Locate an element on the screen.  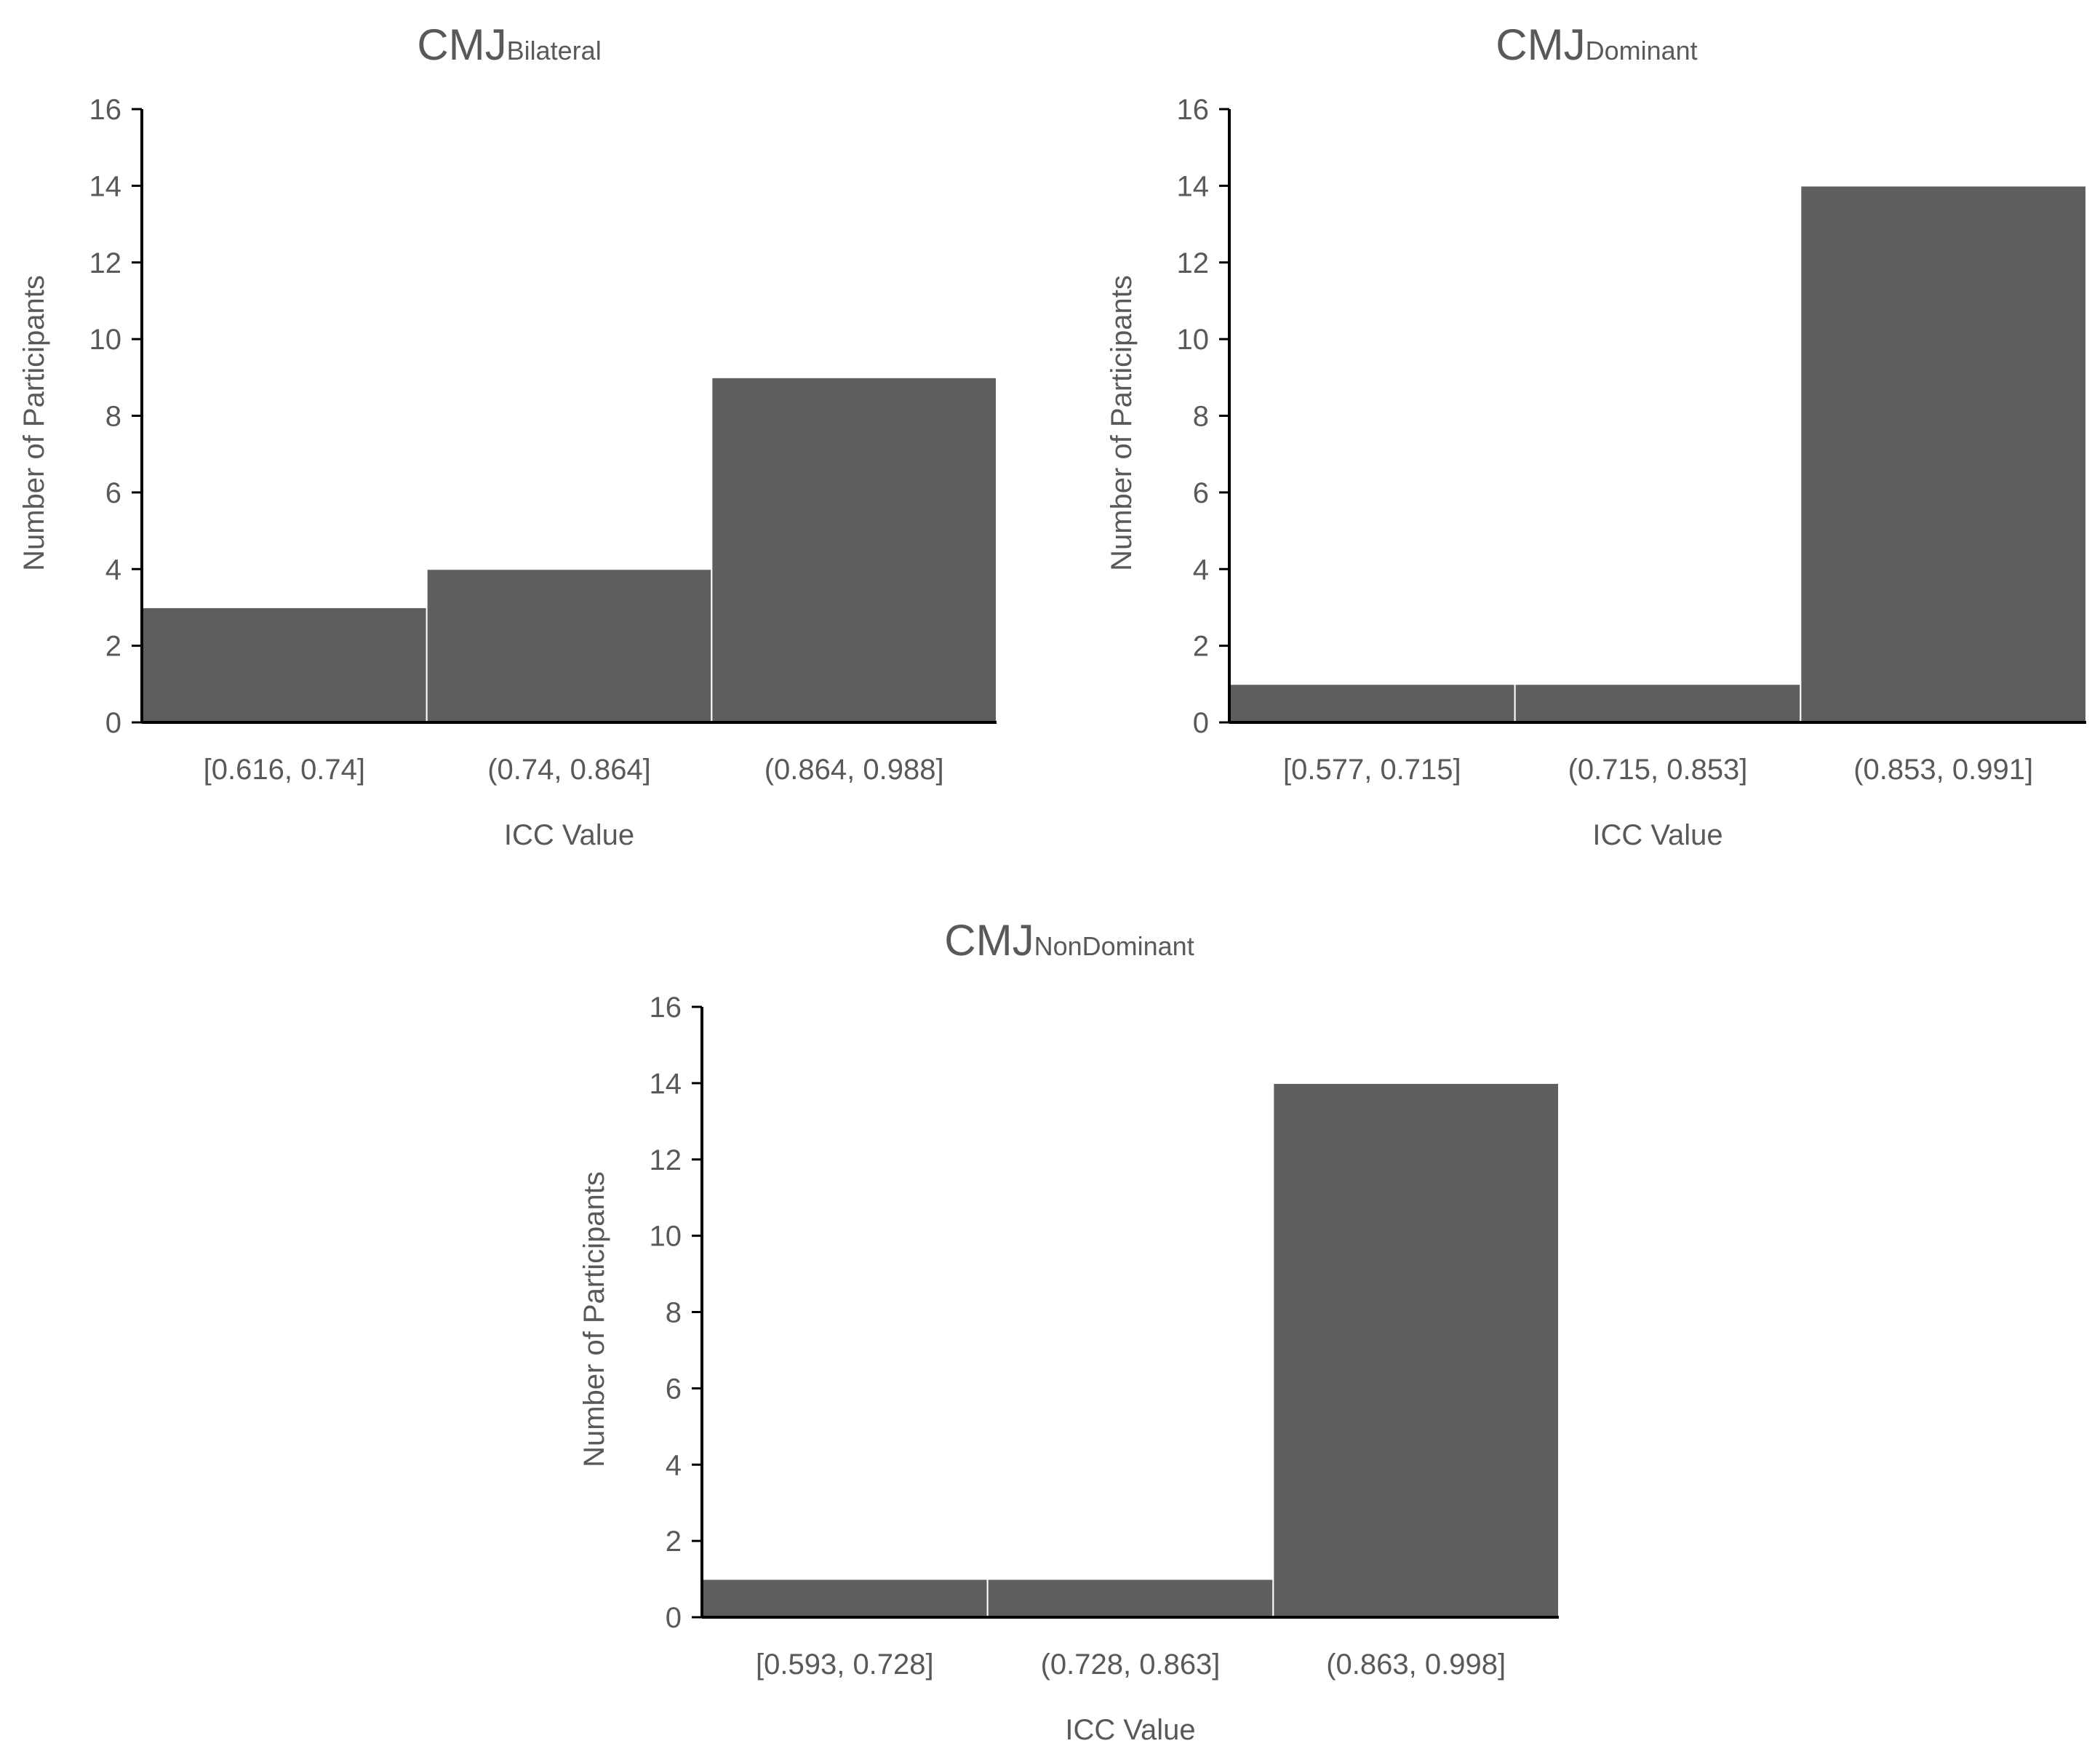
x-category-label: (0.863, 0.998] is located at coordinates (1416, 1665).